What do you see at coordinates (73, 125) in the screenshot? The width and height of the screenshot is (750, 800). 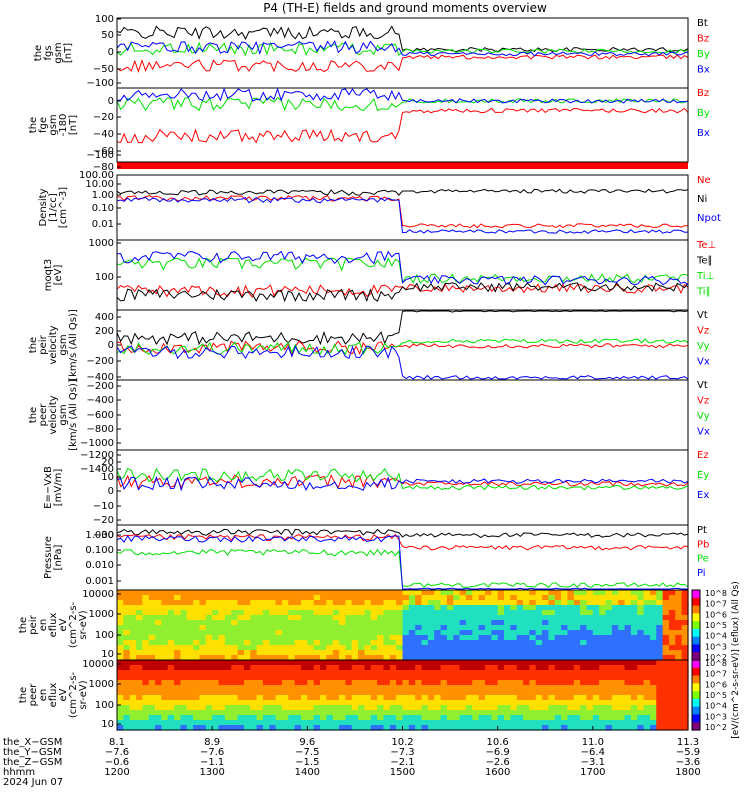 I see `y-axis-label: [nT]` at bounding box center [73, 125].